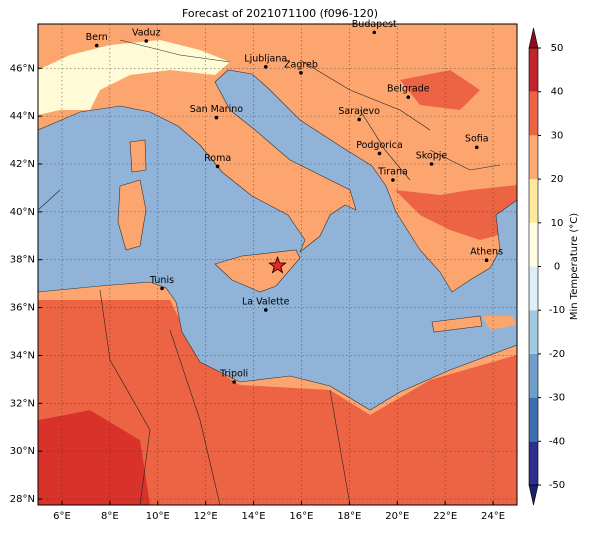  Describe the element at coordinates (254, 516) in the screenshot. I see `x-tick-label: 14°E` at that location.